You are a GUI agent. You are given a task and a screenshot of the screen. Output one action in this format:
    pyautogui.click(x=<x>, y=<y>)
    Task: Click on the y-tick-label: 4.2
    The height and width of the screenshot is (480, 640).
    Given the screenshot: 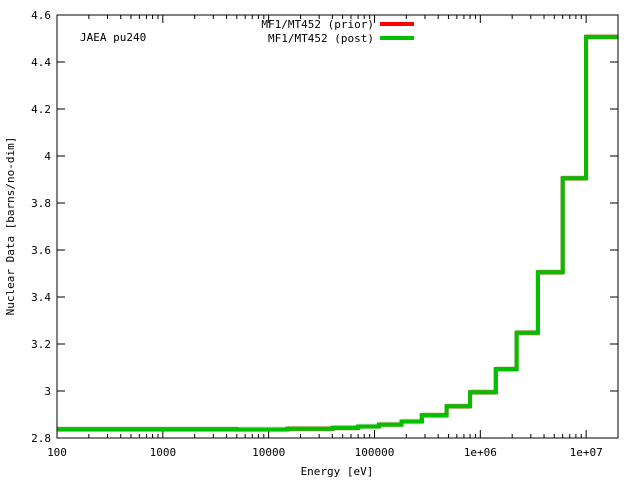 What is the action you would take?
    pyautogui.click(x=41, y=109)
    